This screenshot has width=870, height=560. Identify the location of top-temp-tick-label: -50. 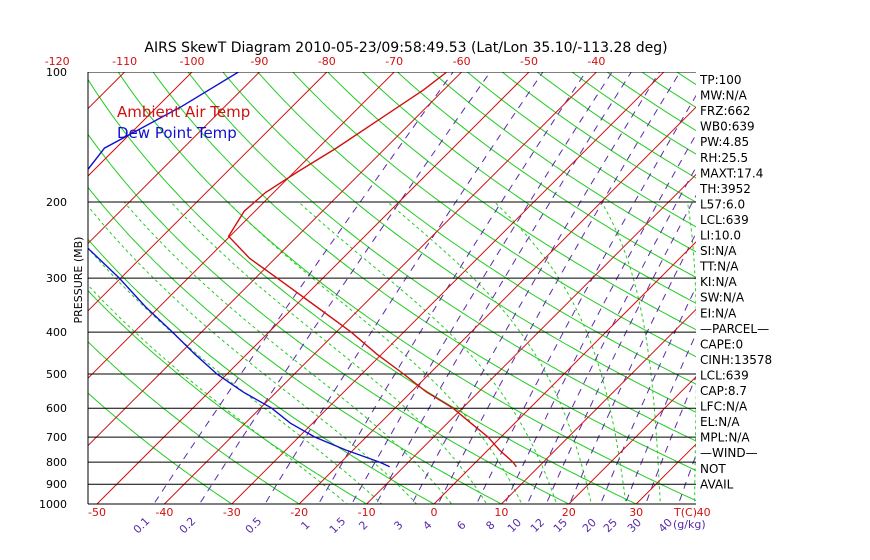
(529, 61).